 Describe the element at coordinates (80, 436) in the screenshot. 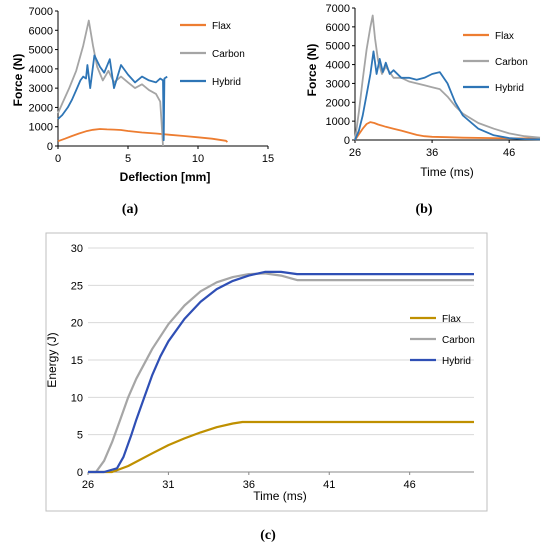

I see `chart-c-ytick-label: 5` at that location.